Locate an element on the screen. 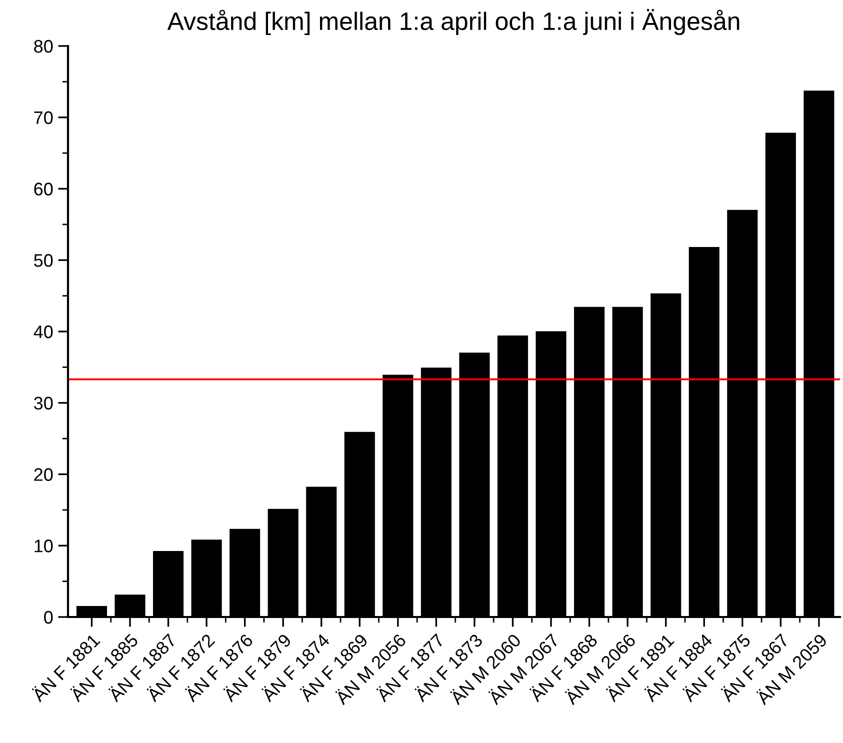 This screenshot has width=843, height=743. y-tick-label: 60 is located at coordinates (43, 189).